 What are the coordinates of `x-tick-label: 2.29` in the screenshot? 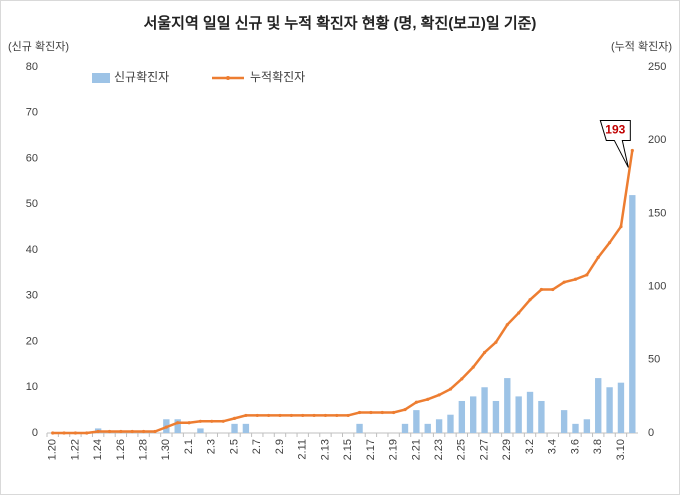 It's located at (507, 449).